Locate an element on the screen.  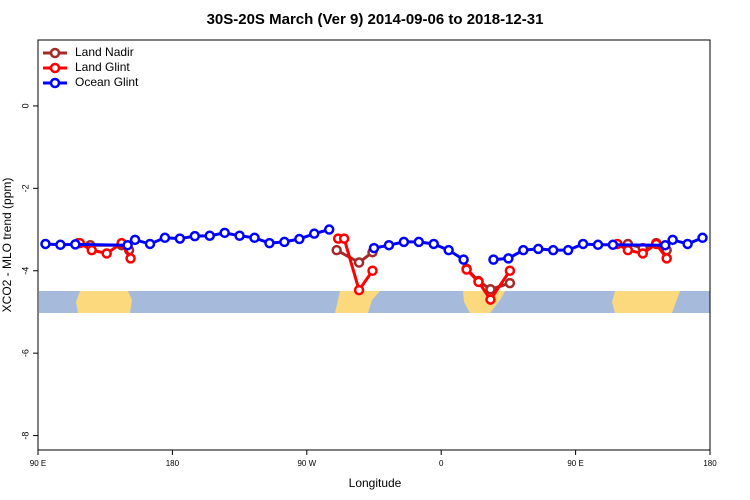
map-strip is located at coordinates (374, 302).